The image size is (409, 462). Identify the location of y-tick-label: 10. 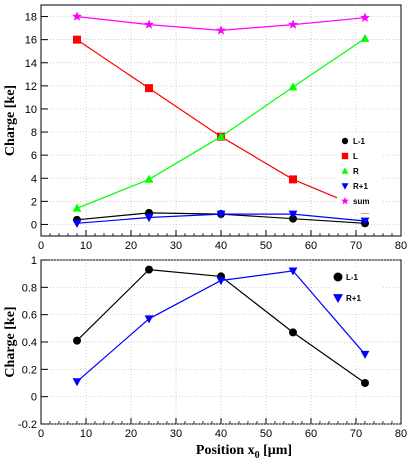
(31, 110).